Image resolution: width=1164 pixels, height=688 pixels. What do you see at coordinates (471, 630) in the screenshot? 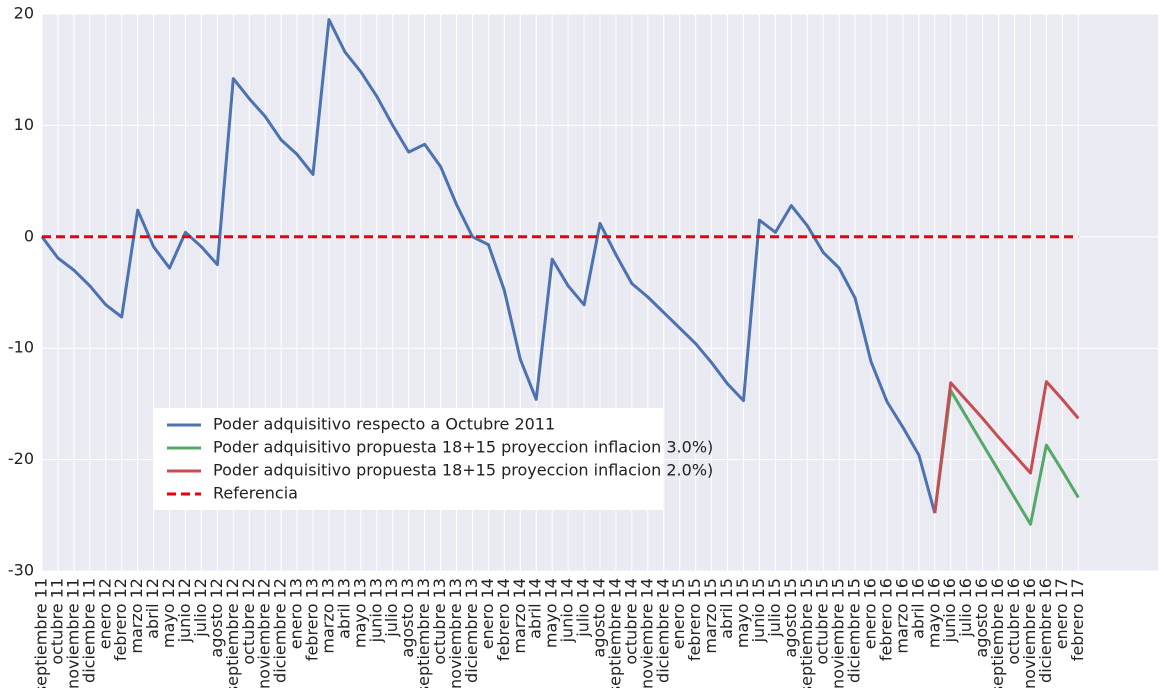
I see `x-tick-label: diciembre 13` at bounding box center [471, 630].